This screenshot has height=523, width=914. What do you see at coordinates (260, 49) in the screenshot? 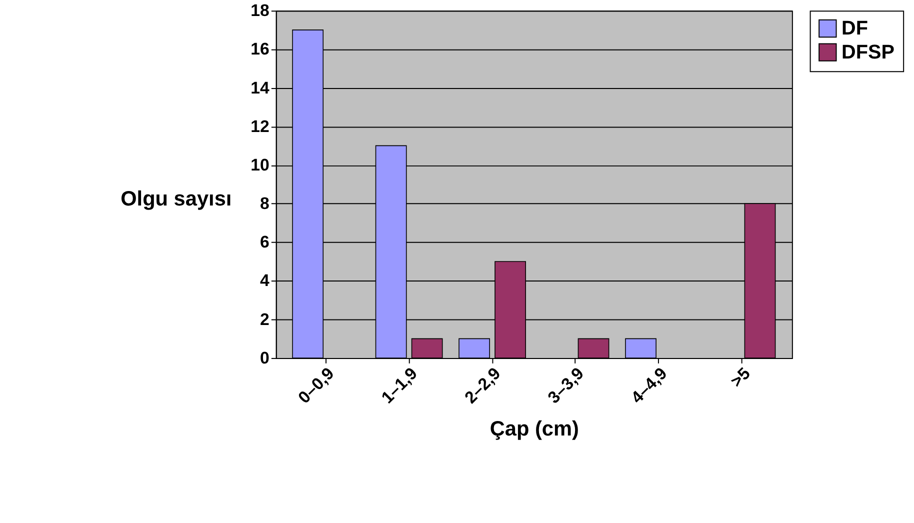
I see `y-tick-label: 16` at bounding box center [260, 49].